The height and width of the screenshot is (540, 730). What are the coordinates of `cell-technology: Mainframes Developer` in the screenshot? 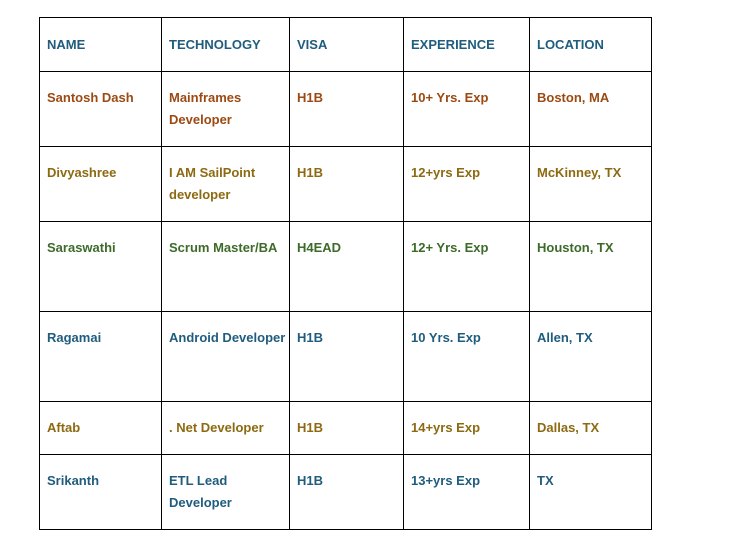 It's located at (225, 109).